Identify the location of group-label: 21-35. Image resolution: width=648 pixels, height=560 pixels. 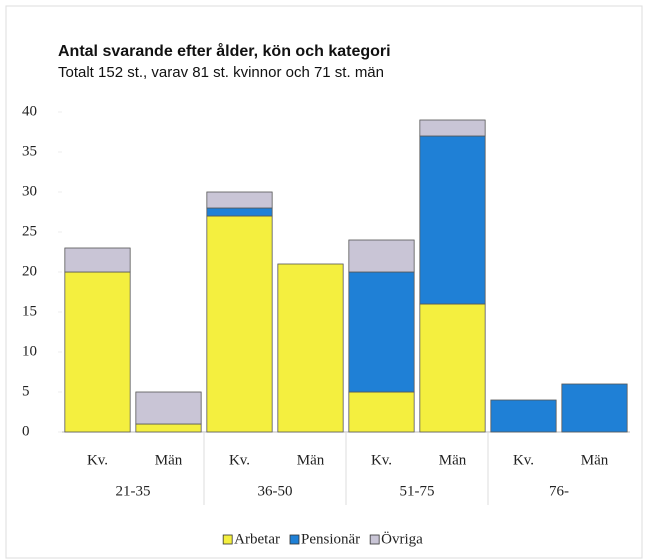
(133, 491).